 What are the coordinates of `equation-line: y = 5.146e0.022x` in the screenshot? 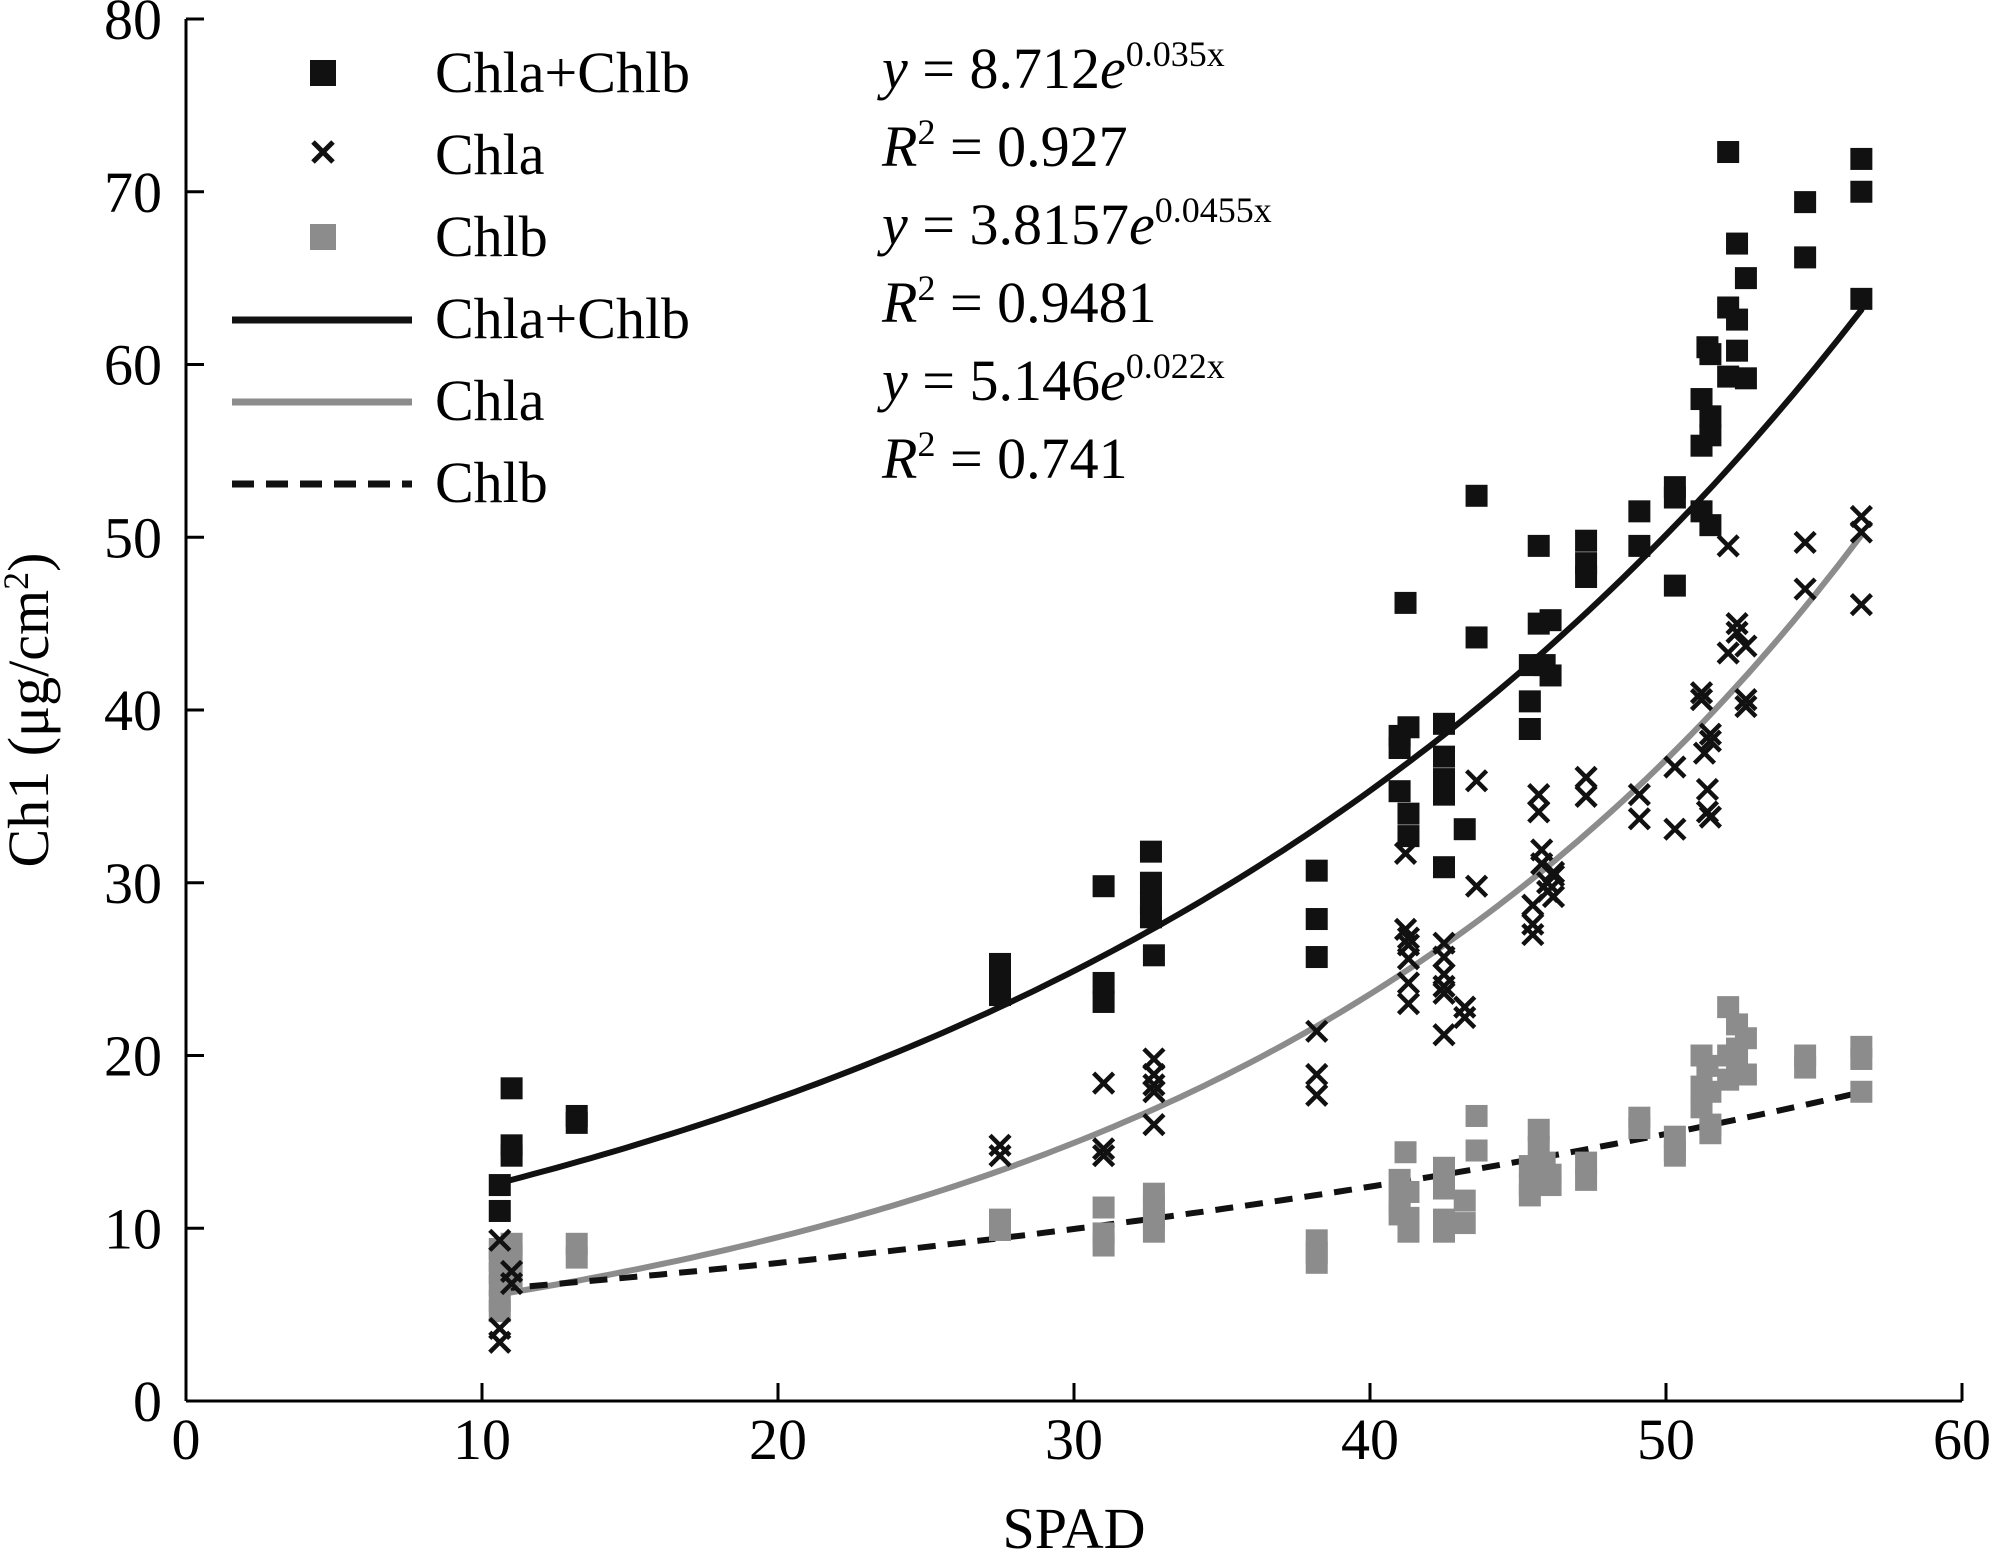 It's located at (1051, 379).